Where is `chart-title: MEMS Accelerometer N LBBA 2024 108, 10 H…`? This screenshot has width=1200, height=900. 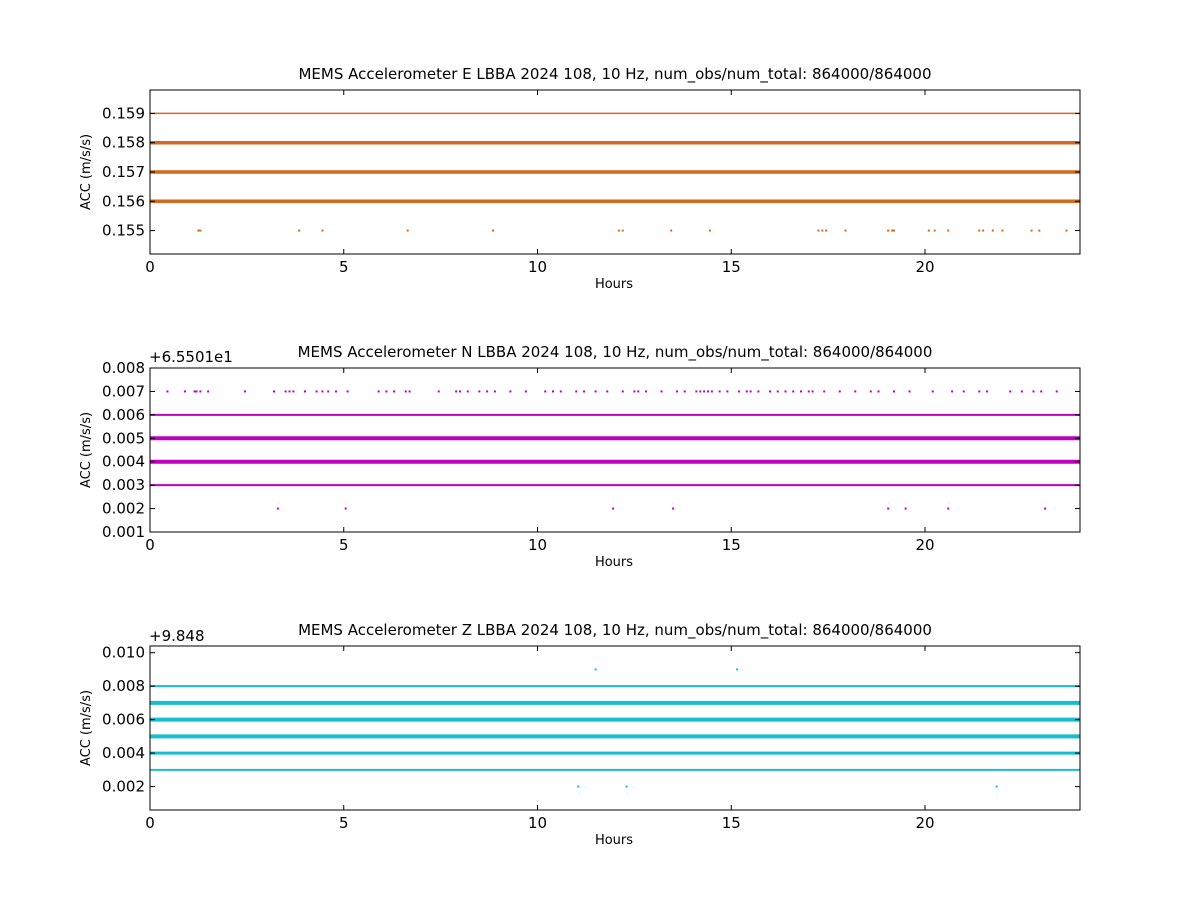
chart-title: MEMS Accelerometer N LBBA 2024 108, 10 H… is located at coordinates (615, 352).